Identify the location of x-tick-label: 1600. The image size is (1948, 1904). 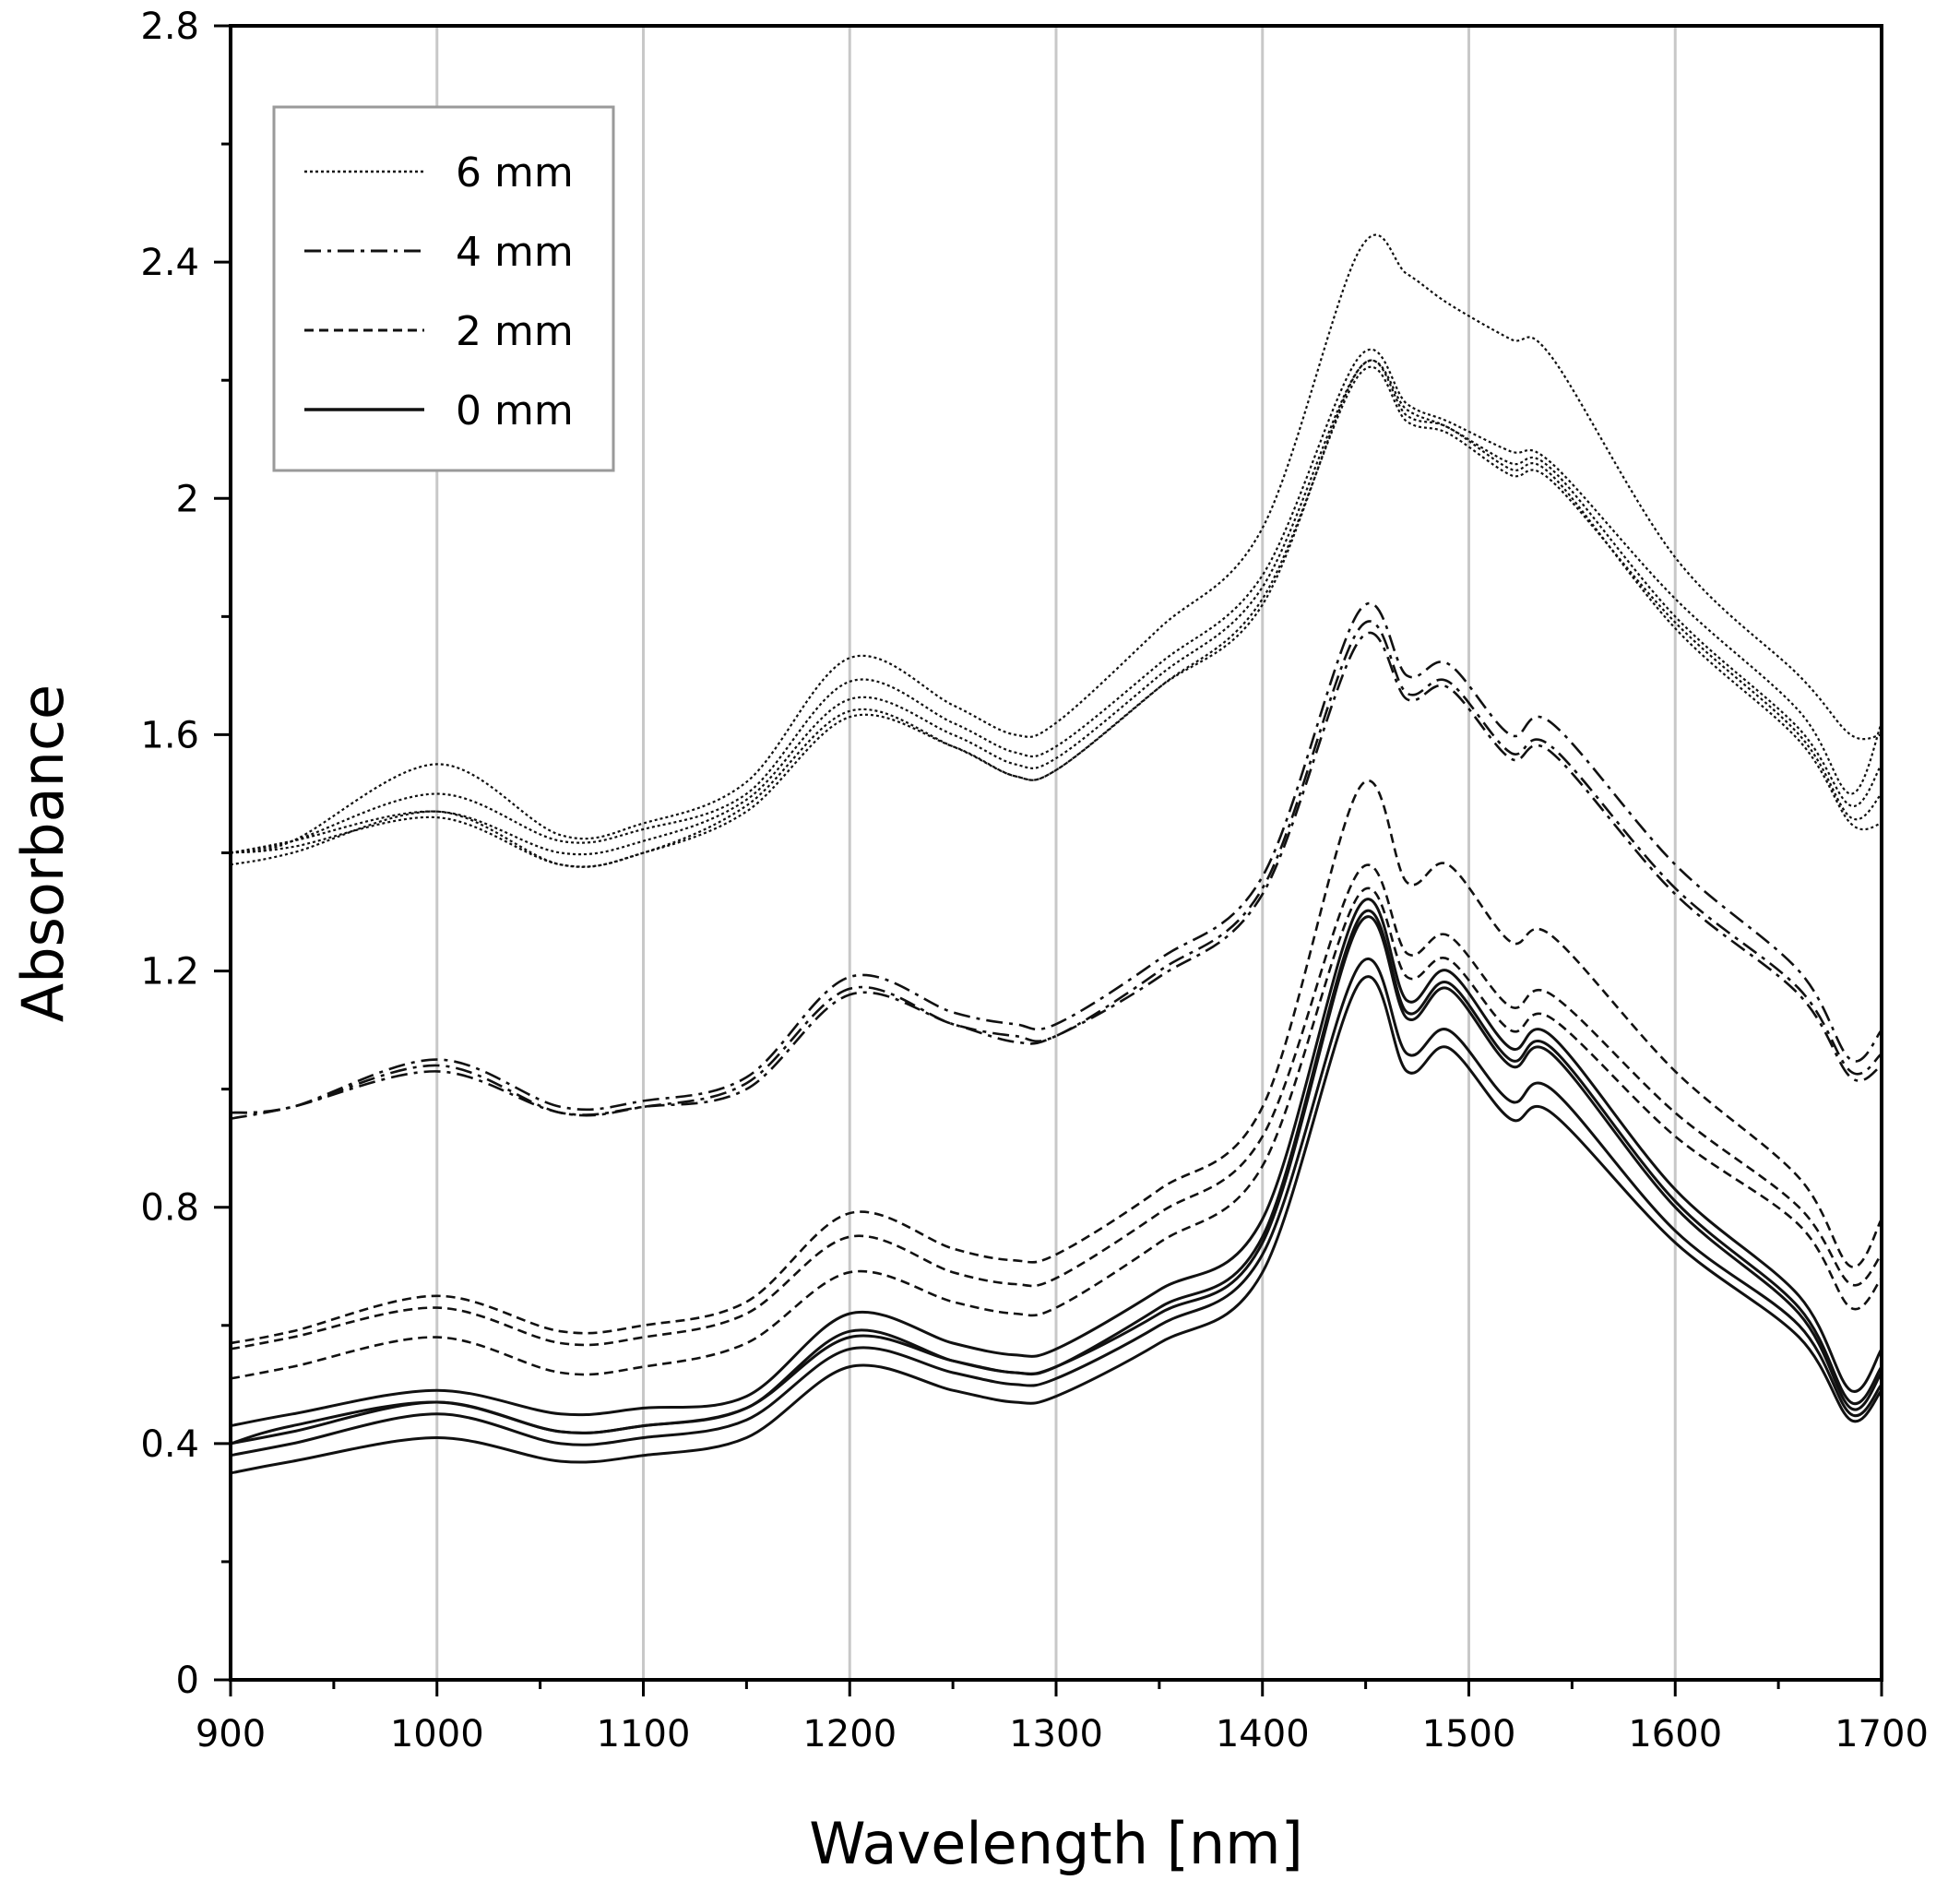
(1675, 1734).